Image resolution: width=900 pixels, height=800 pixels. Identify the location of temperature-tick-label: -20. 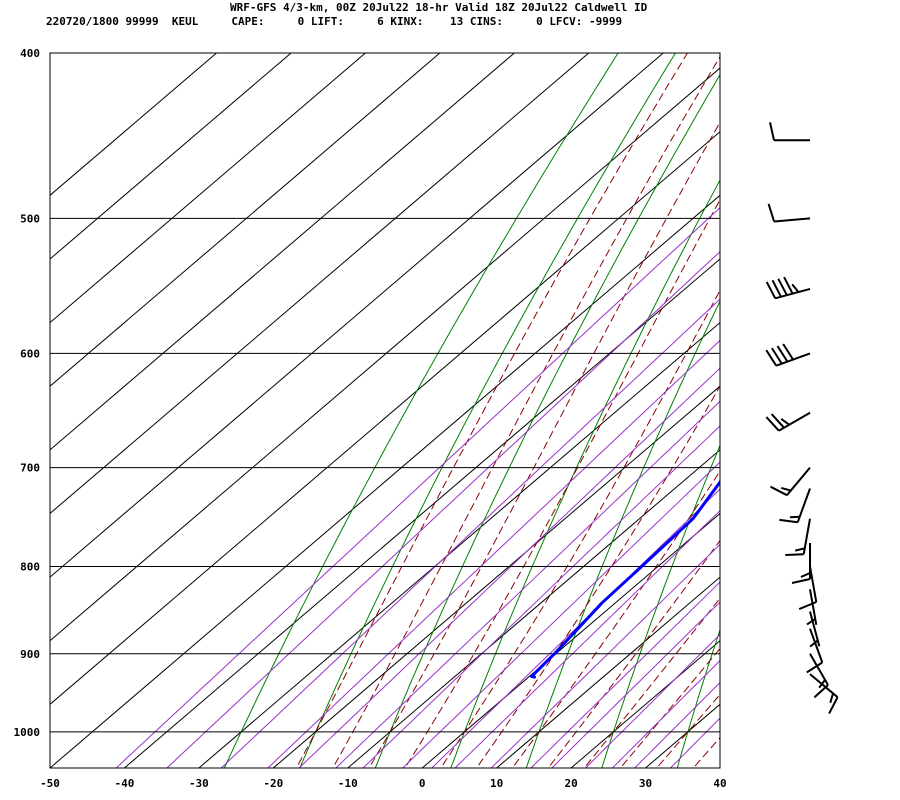
(273, 783).